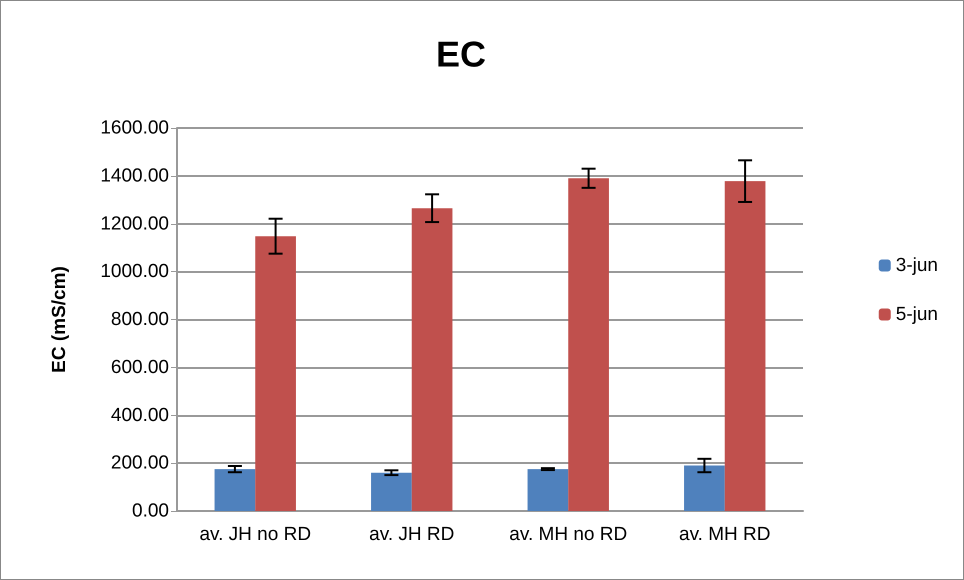 The width and height of the screenshot is (964, 580). I want to click on legend-label: 3-jun, so click(917, 265).